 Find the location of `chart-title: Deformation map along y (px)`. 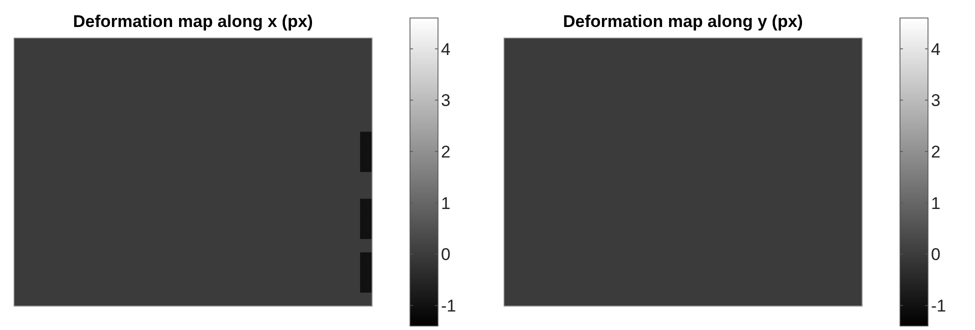

chart-title: Deformation map along y (px) is located at coordinates (683, 21).